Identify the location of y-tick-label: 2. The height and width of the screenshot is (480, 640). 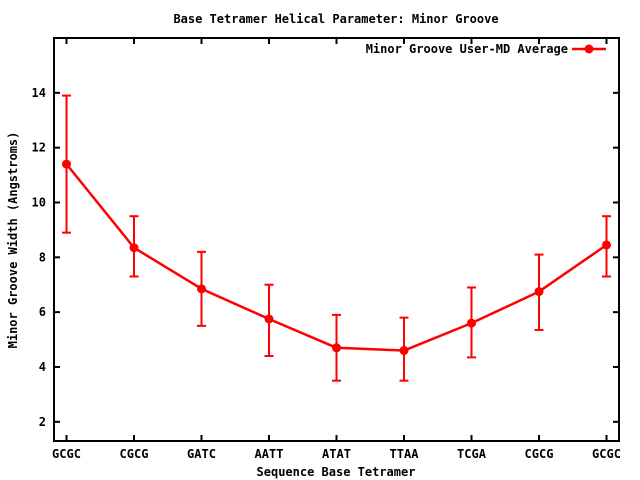
(42, 422).